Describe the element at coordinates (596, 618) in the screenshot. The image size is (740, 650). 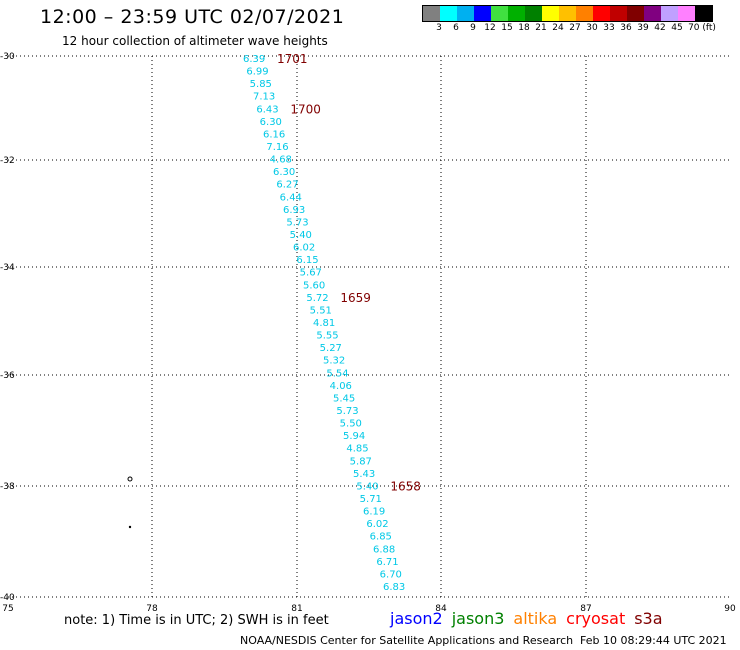
I see `satellite-cryosat-label: cryosat` at that location.